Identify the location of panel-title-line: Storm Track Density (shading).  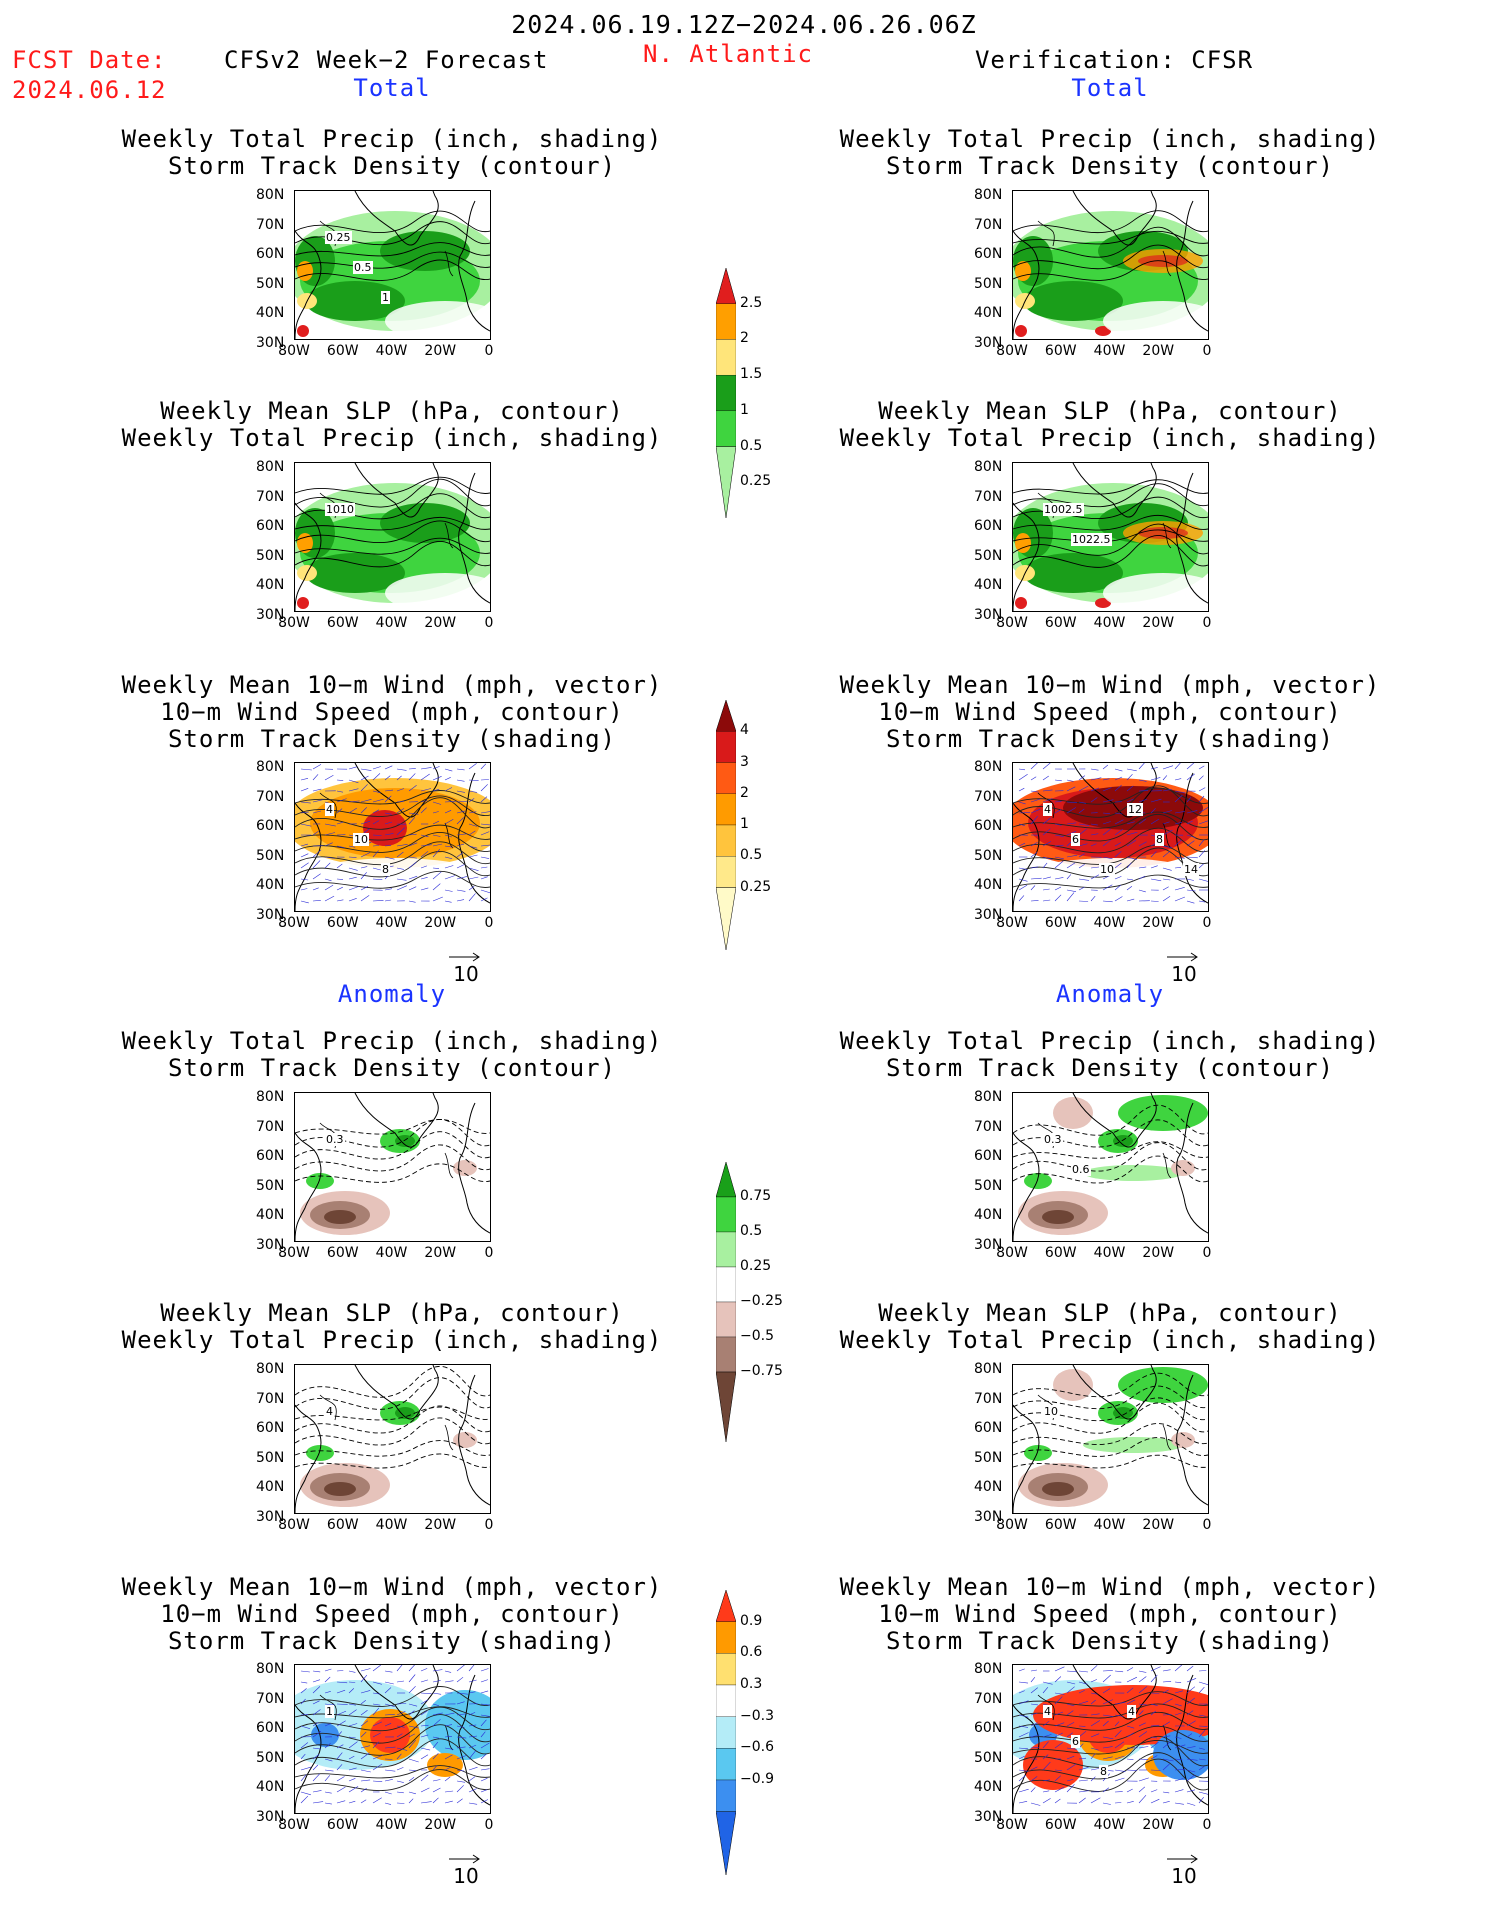
(392, 739).